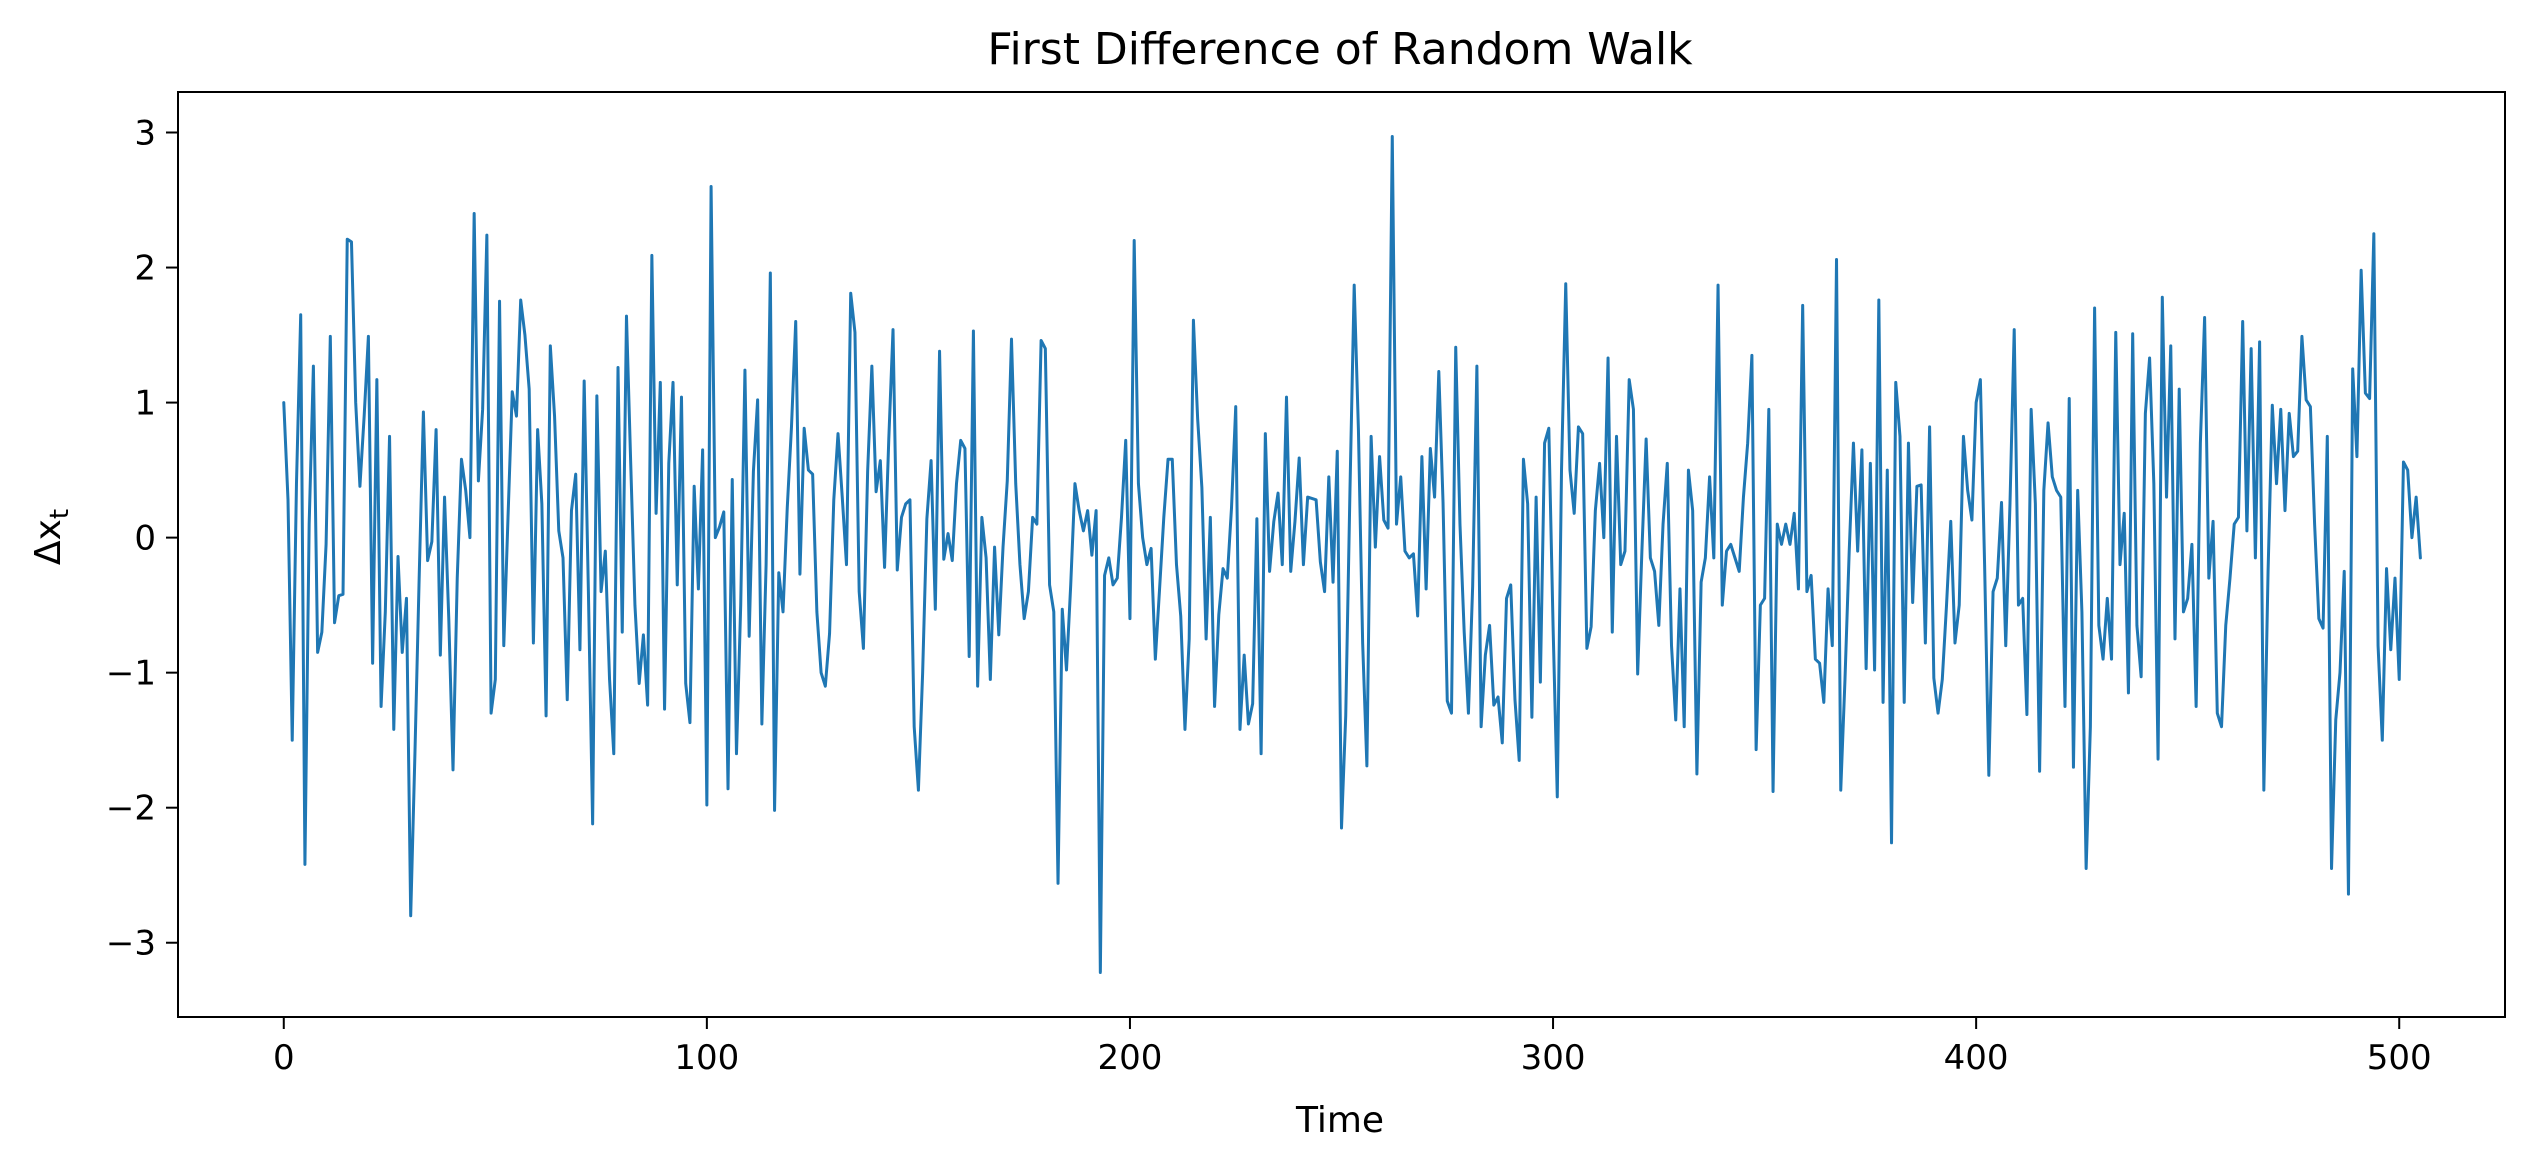  What do you see at coordinates (284, 1058) in the screenshot?
I see `x-tick-label: 0` at bounding box center [284, 1058].